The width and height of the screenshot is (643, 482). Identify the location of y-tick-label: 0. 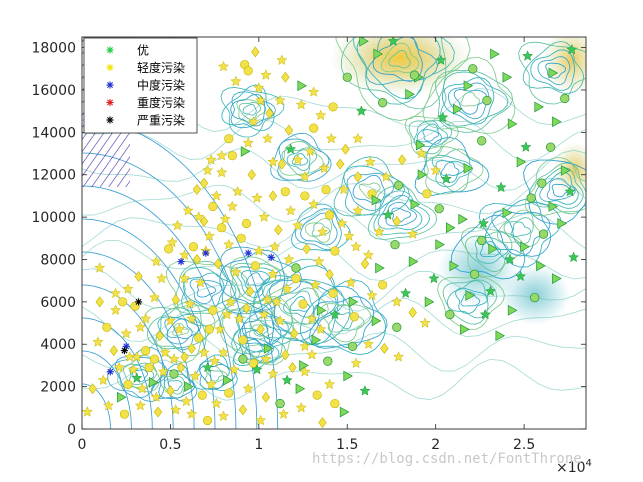
(71, 430).